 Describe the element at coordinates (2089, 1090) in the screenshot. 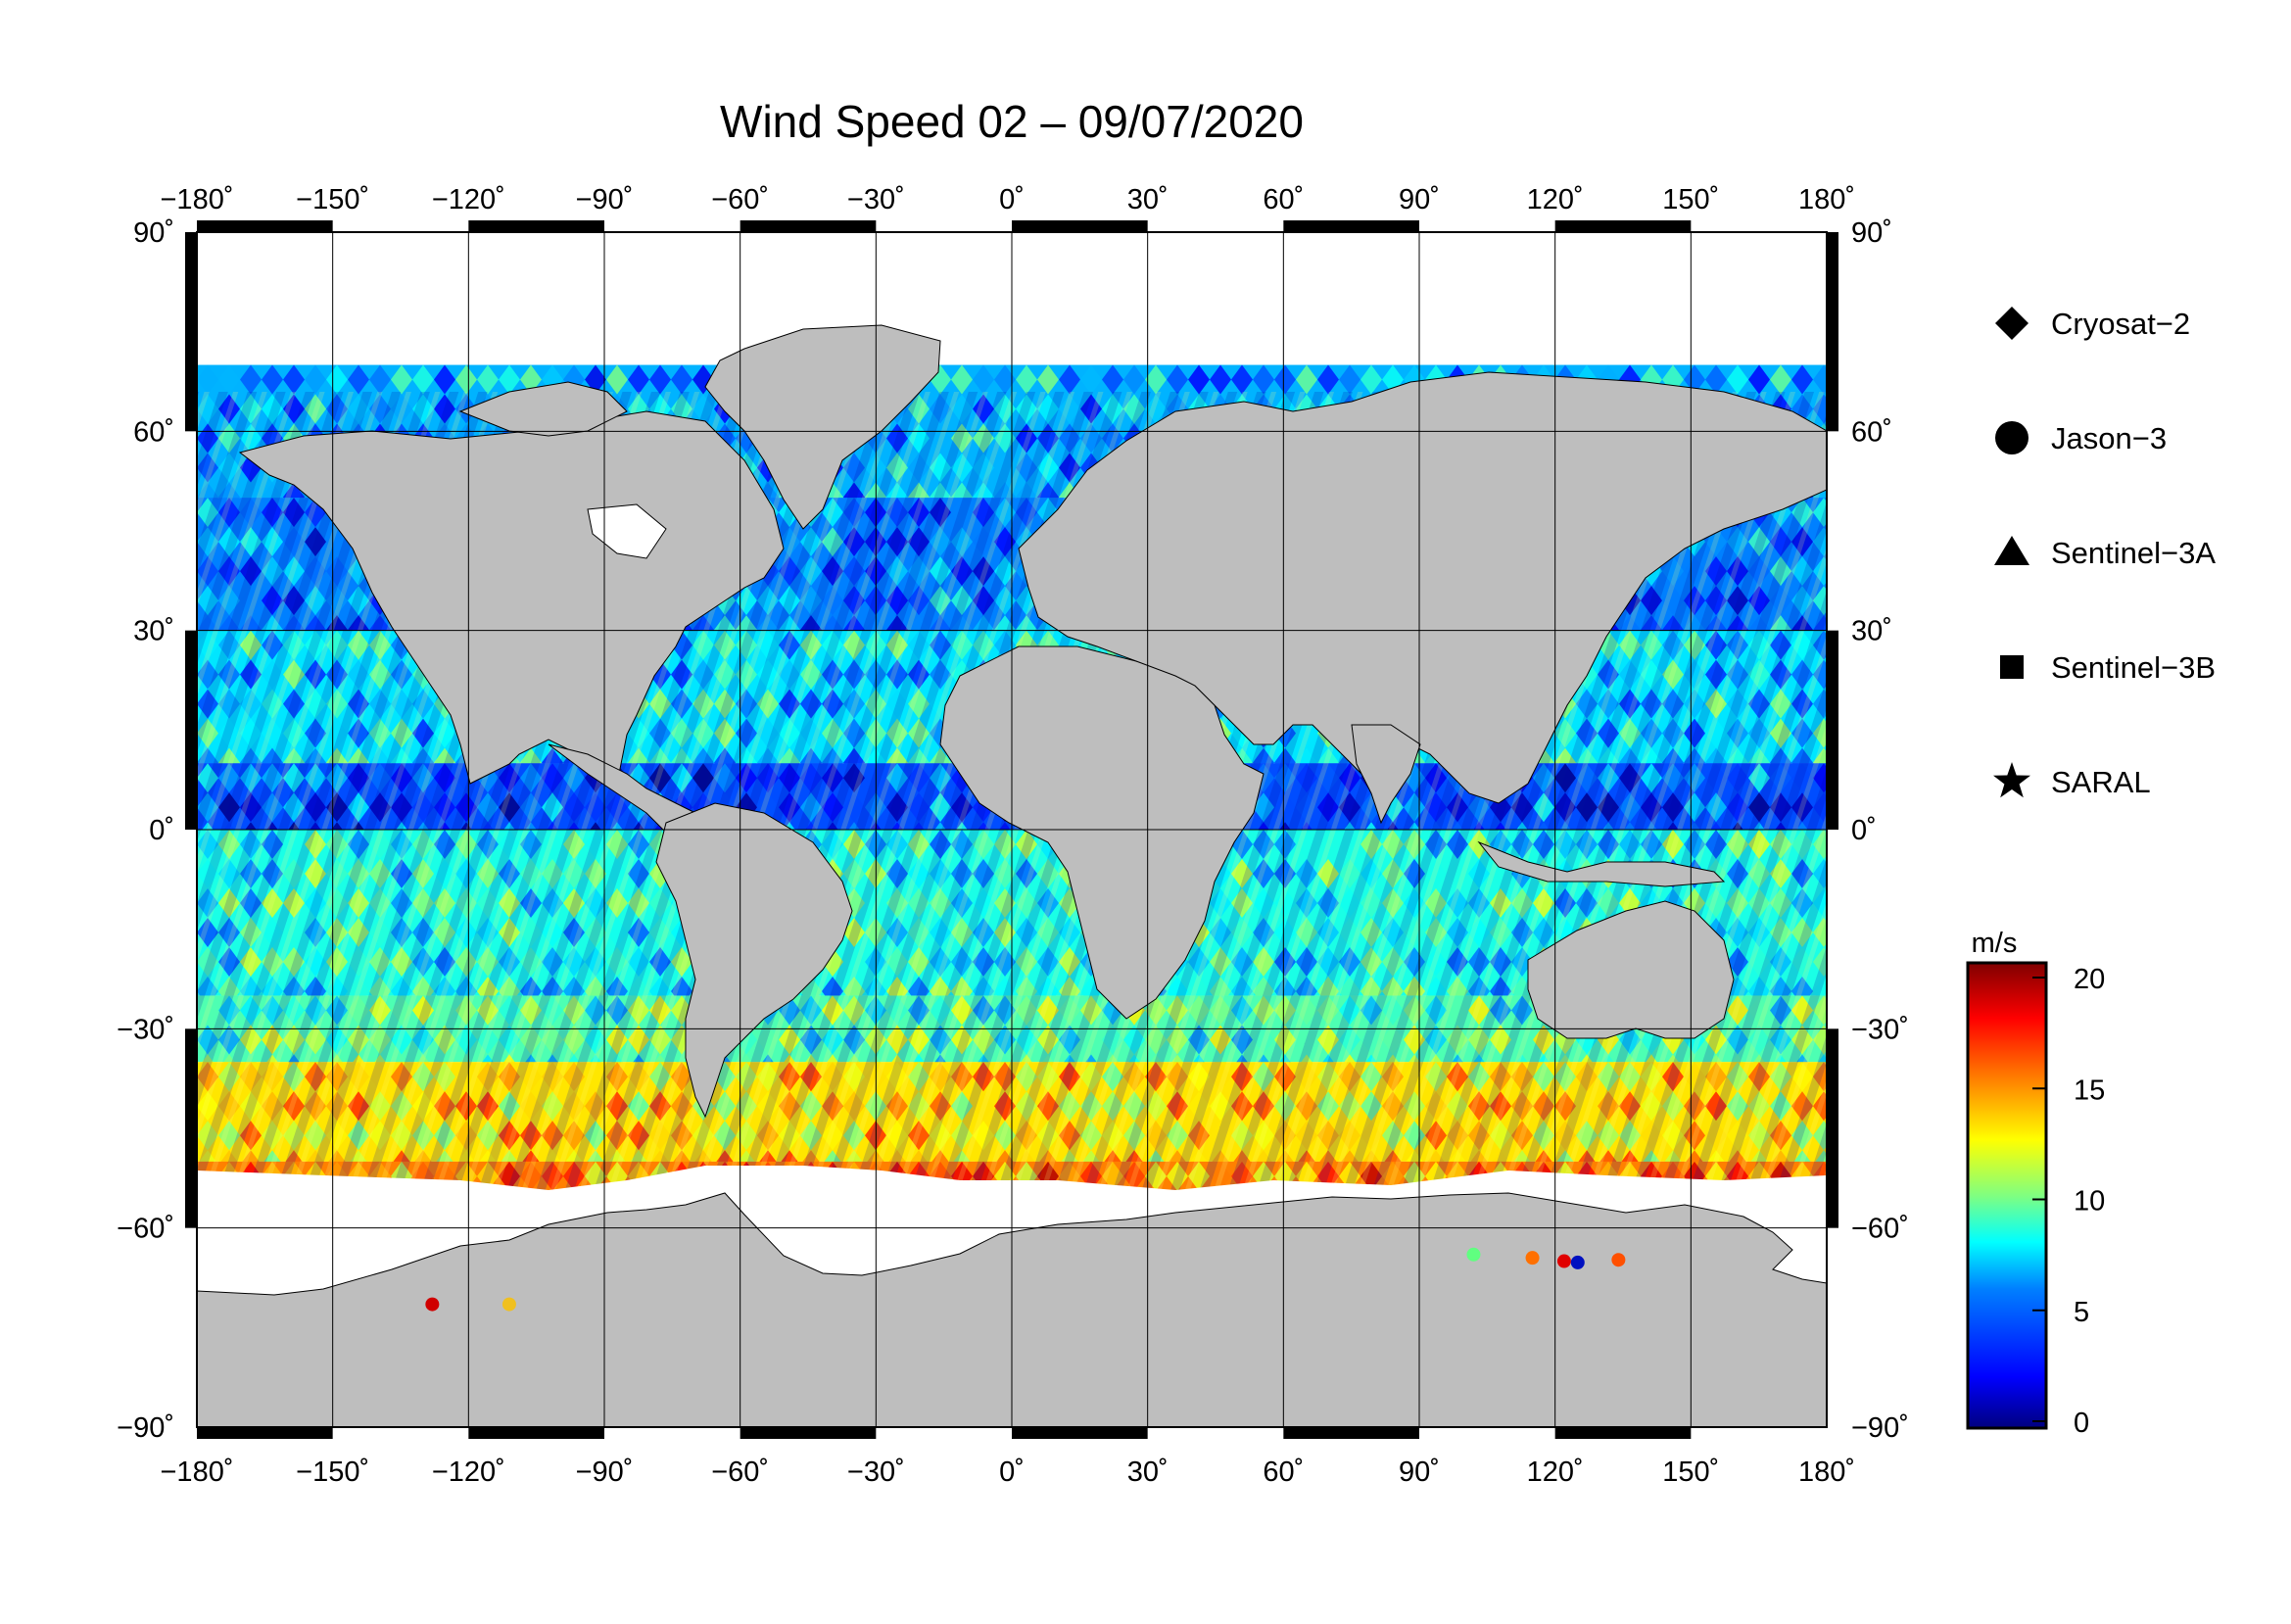

I see `colorbar-tick-label: 15` at that location.